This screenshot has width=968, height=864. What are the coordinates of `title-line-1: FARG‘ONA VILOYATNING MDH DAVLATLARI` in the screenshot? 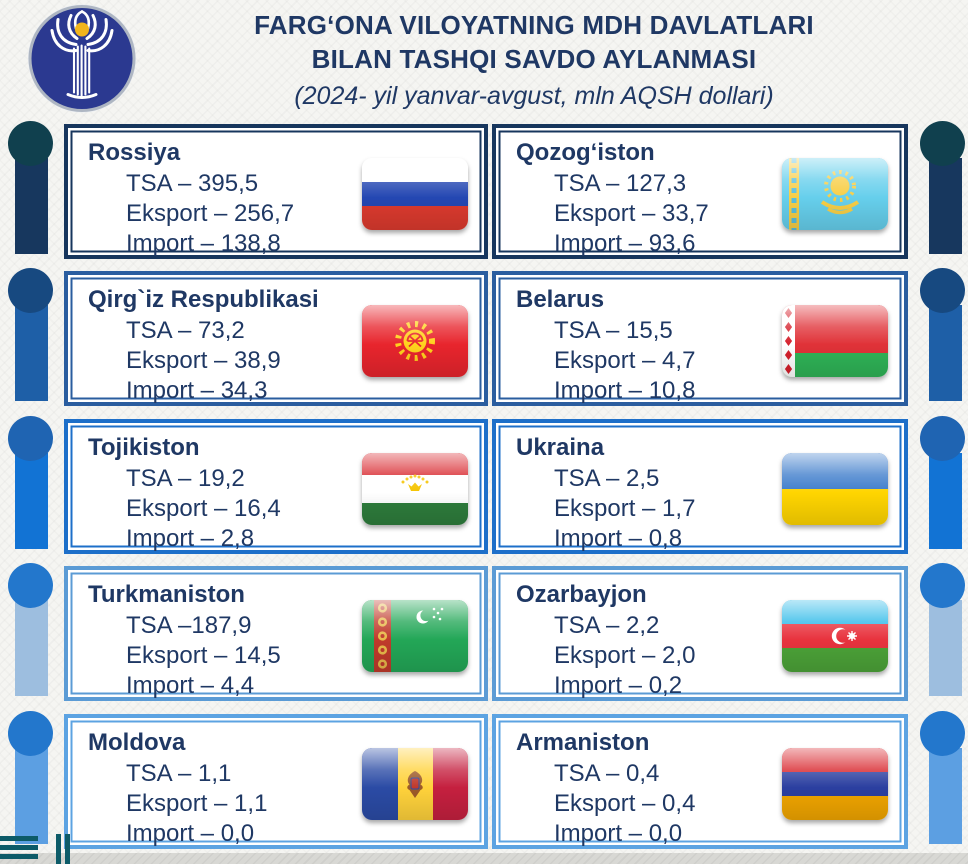 It's located at (534, 25).